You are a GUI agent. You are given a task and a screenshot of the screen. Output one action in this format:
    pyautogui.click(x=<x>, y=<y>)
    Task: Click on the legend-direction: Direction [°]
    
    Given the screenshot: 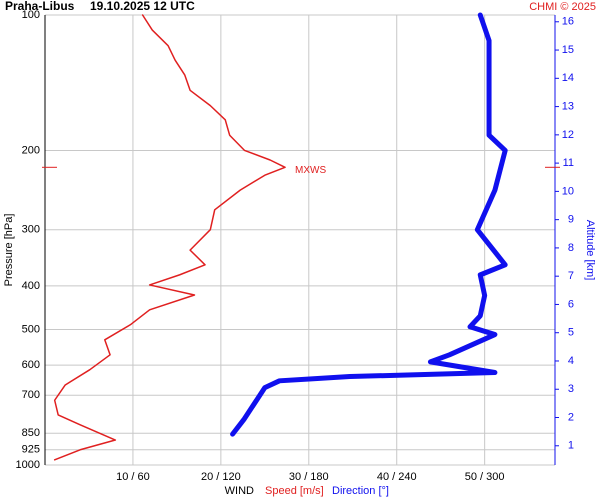 What is the action you would take?
    pyautogui.click(x=360, y=491)
    